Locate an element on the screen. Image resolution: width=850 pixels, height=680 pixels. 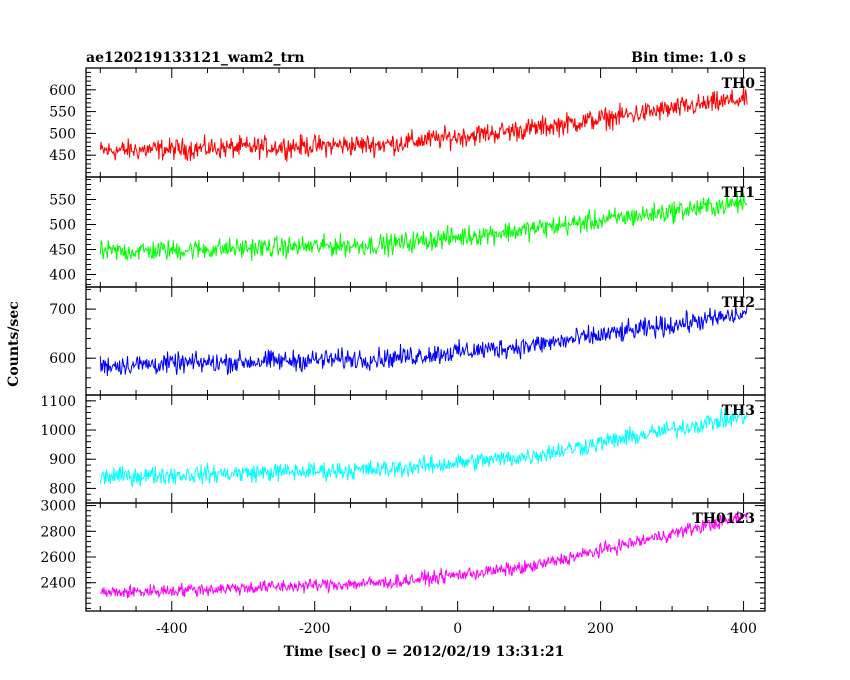
y-tick-label: 2800 is located at coordinates (58, 532).